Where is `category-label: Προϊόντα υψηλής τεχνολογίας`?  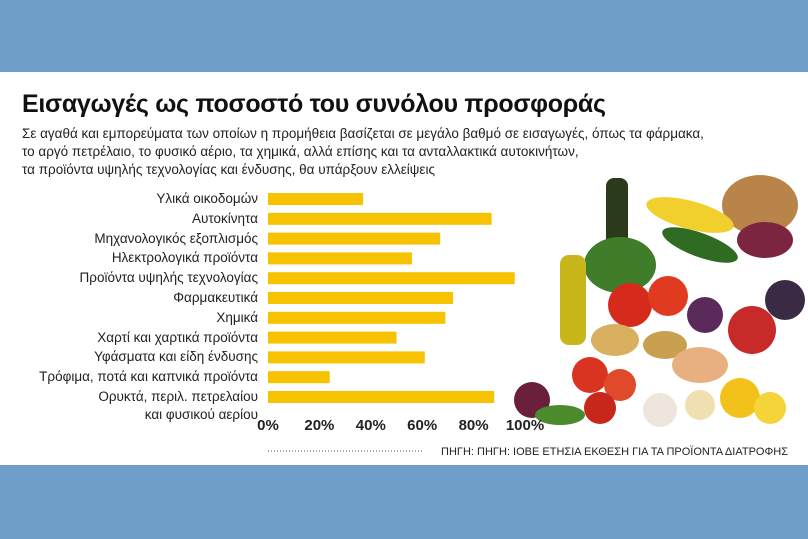 category-label: Προϊόντα υψηλής τεχνολογίας is located at coordinates (168, 278).